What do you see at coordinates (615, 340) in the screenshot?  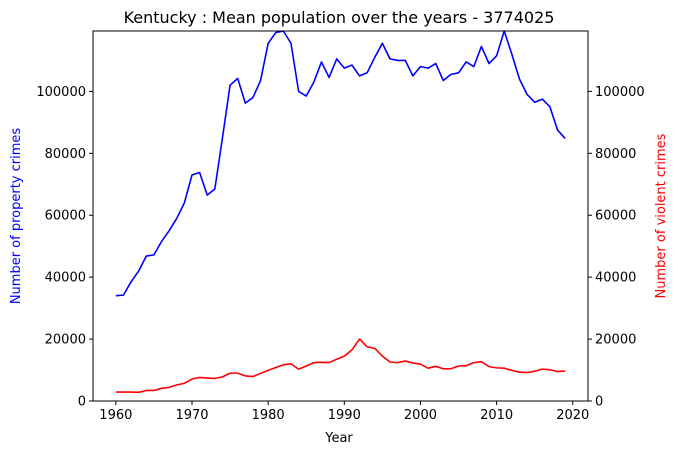 I see `right-y-tick-label: 20000` at bounding box center [615, 340].